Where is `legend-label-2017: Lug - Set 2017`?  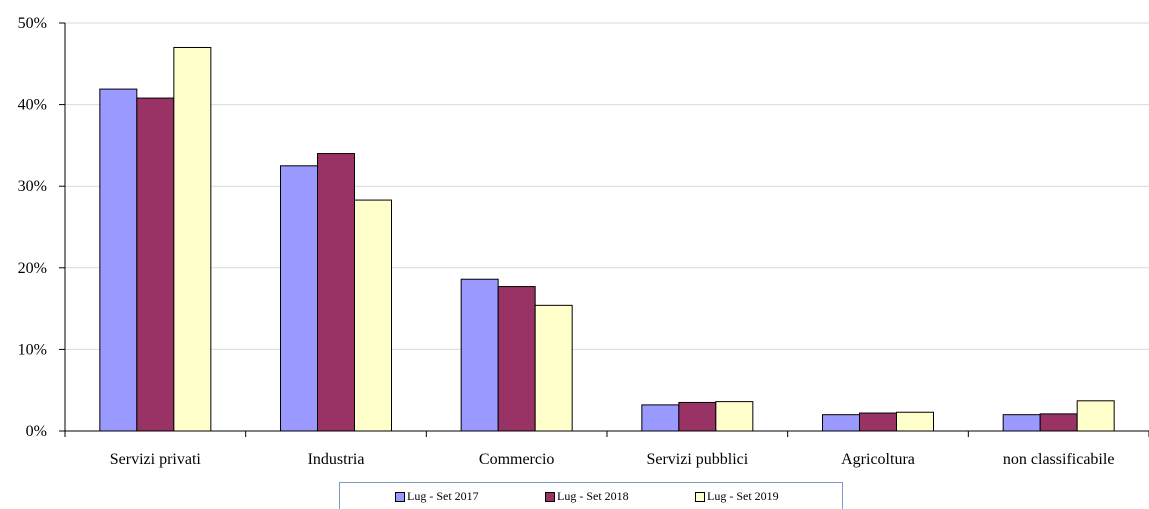 legend-label-2017: Lug - Set 2017 is located at coordinates (443, 496).